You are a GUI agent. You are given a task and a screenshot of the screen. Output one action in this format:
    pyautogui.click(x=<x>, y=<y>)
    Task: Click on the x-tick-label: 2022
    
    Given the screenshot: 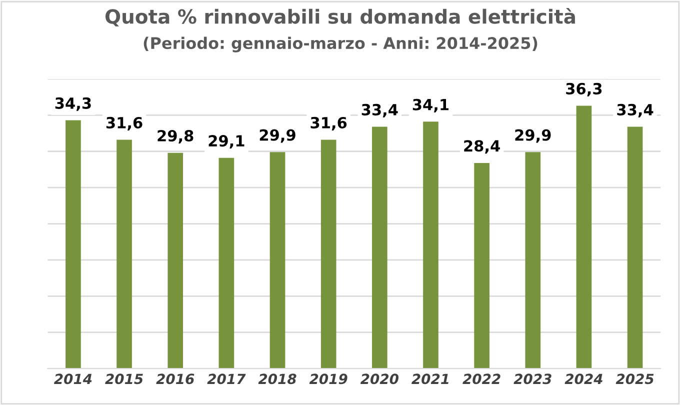 What is the action you would take?
    pyautogui.click(x=481, y=379)
    